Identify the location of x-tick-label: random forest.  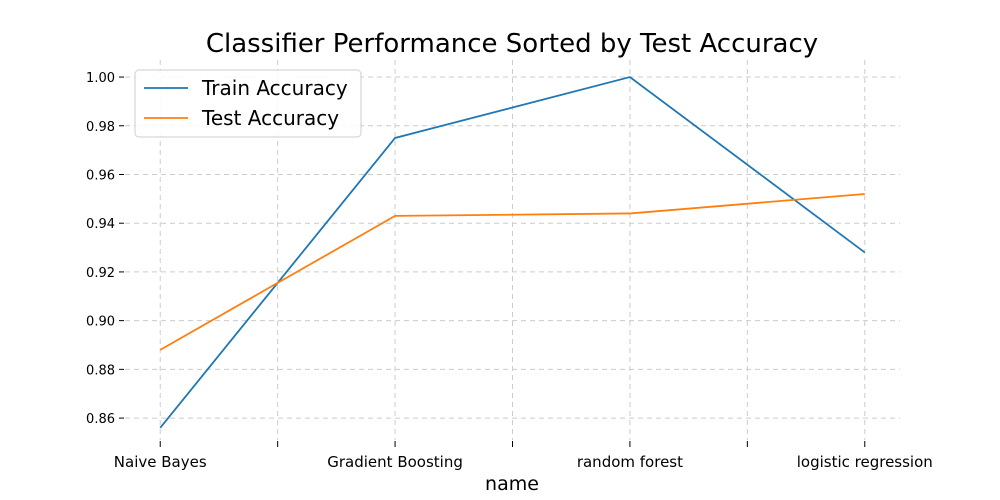
(630, 462).